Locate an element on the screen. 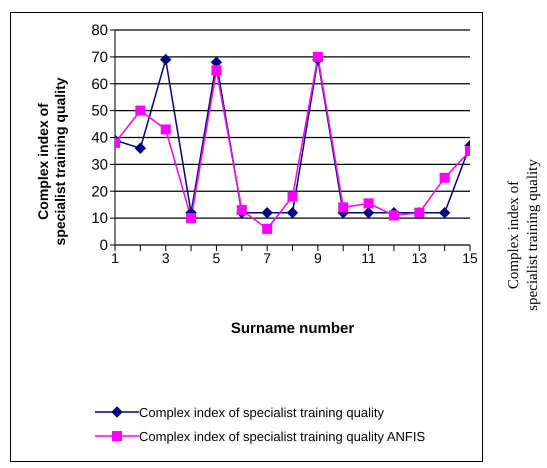 The height and width of the screenshot is (468, 547). x-tick-label: 13 is located at coordinates (419, 258).